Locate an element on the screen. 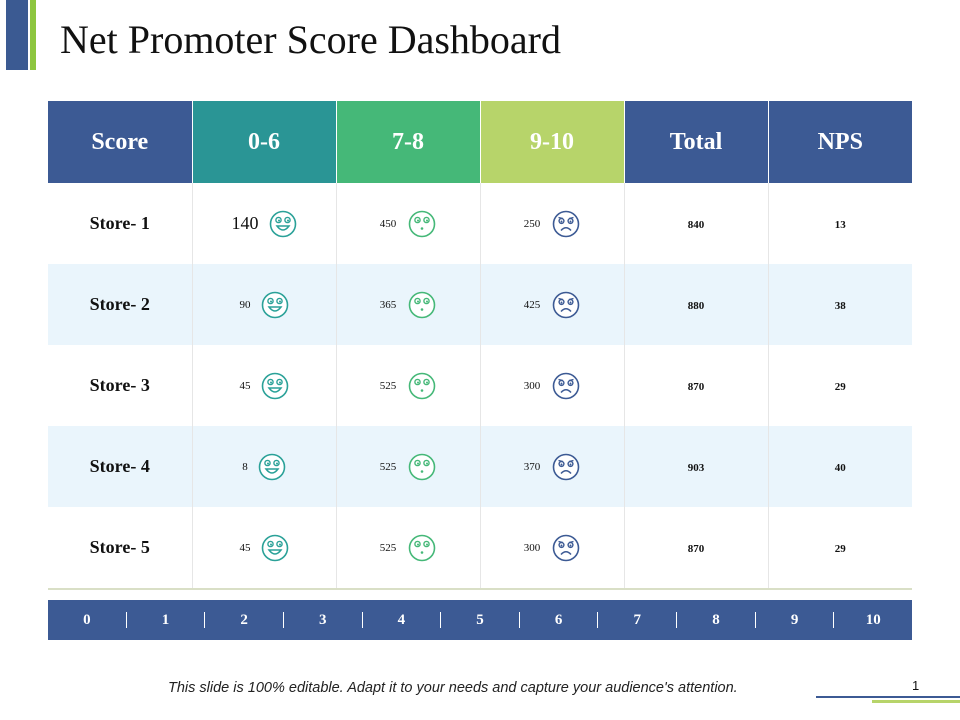  header-nps: NPS is located at coordinates (840, 142).